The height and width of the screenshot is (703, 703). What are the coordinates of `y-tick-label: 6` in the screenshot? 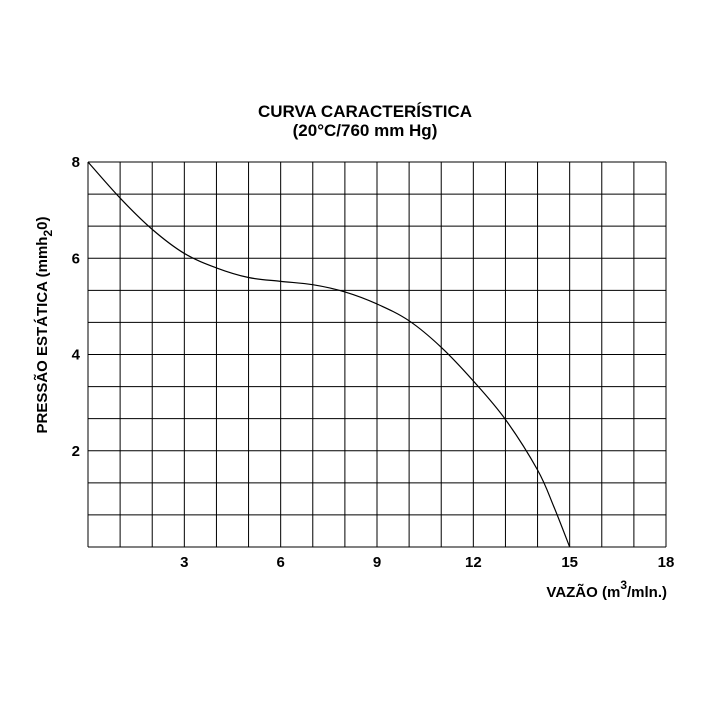 It's located at (76, 258).